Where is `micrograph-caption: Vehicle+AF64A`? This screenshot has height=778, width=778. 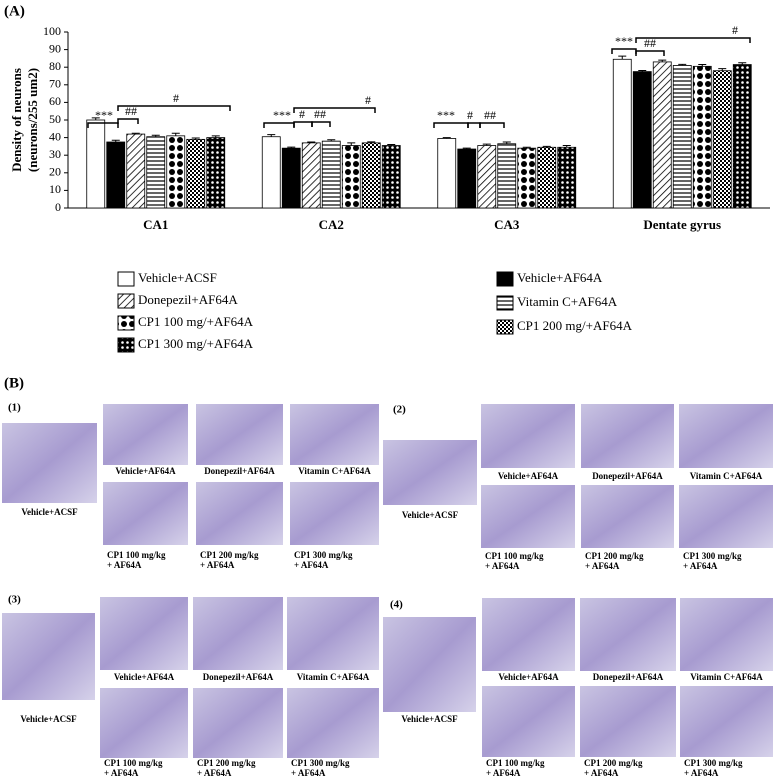
micrograph-caption: Vehicle+AF64A is located at coordinates (144, 677).